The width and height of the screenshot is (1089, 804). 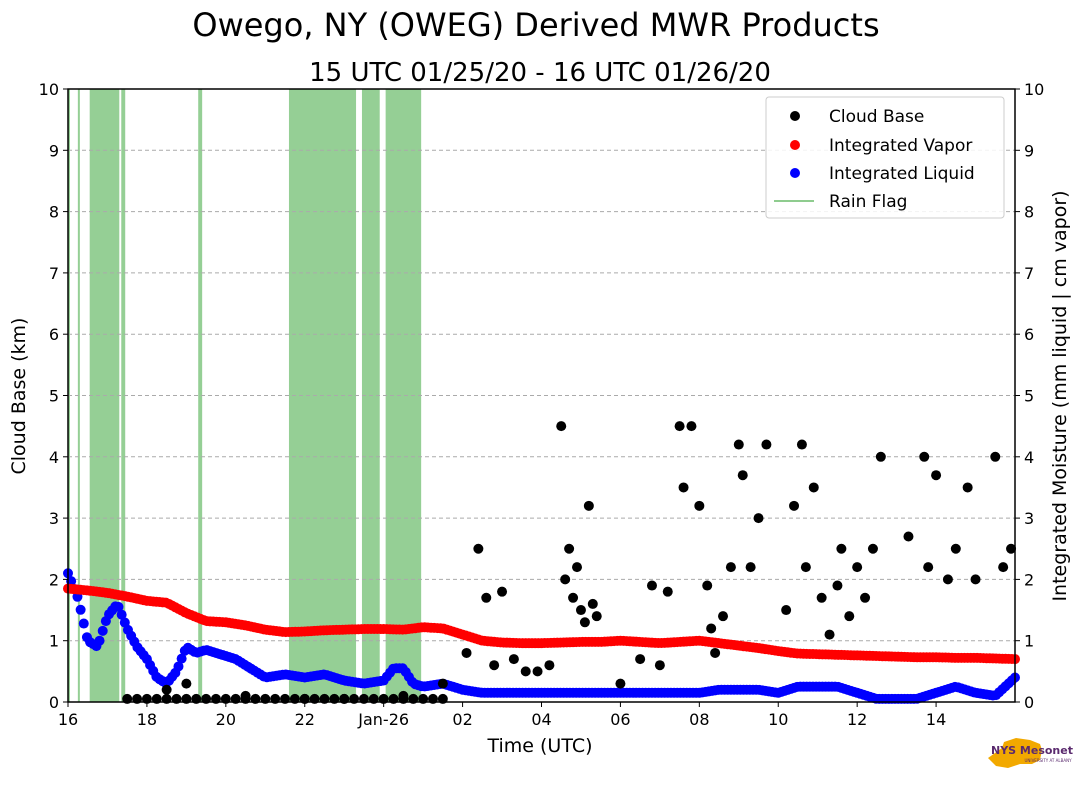 I want to click on x-tick-label: 22, so click(x=305, y=719).